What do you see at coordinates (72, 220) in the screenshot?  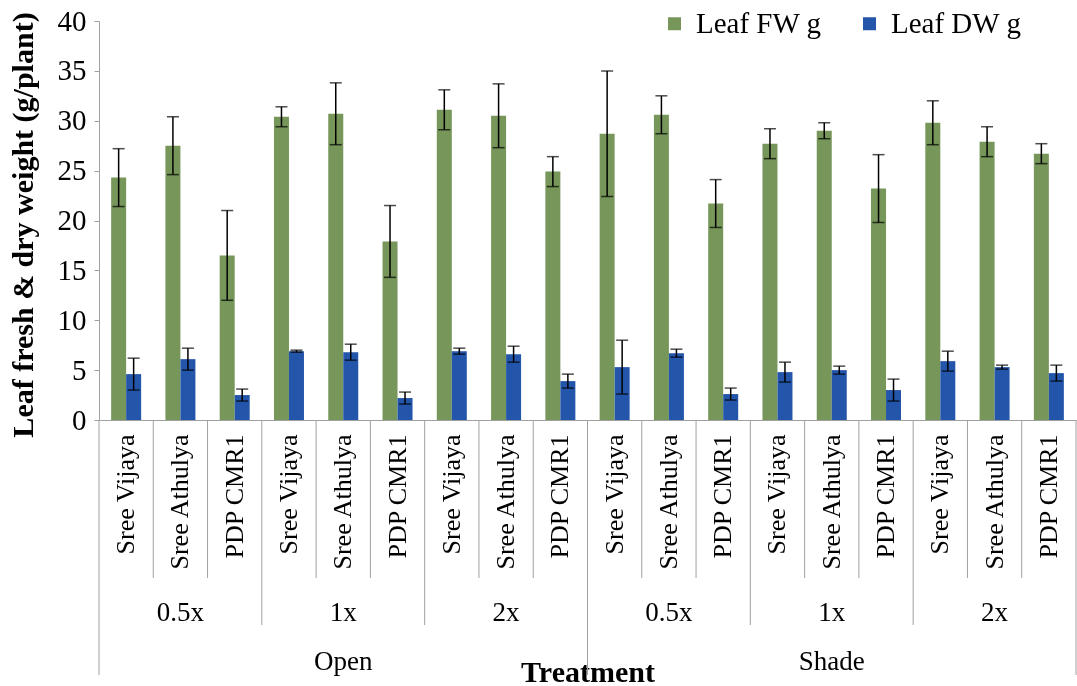 I see `y-tick-label: 20` at bounding box center [72, 220].